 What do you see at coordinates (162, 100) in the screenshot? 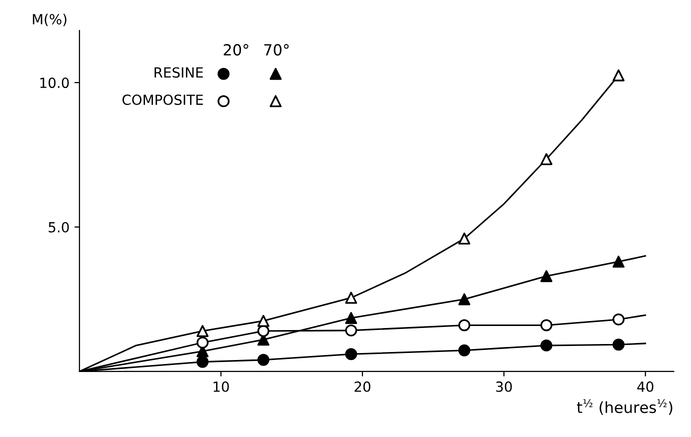
I see `legend-label: COMPOSITE` at bounding box center [162, 100].